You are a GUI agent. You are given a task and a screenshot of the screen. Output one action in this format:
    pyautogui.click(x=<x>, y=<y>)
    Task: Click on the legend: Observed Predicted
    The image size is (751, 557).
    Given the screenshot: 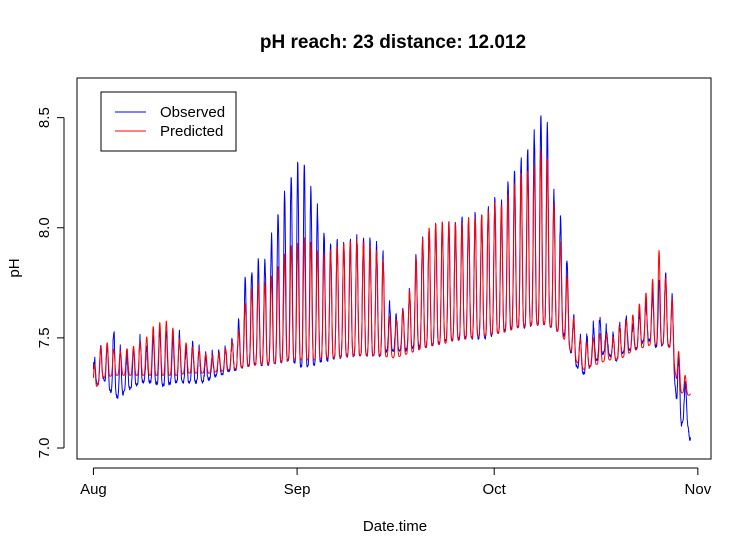 What is the action you would take?
    pyautogui.click(x=168, y=121)
    